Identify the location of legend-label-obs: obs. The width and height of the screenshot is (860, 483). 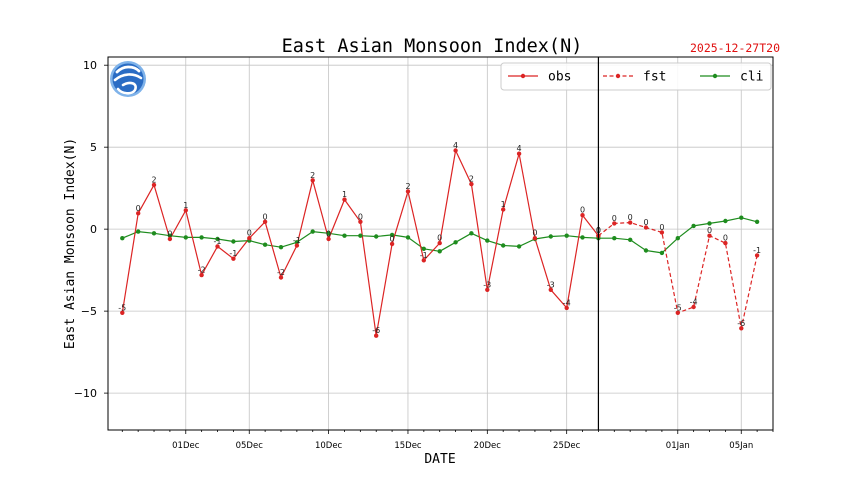
(559, 77).